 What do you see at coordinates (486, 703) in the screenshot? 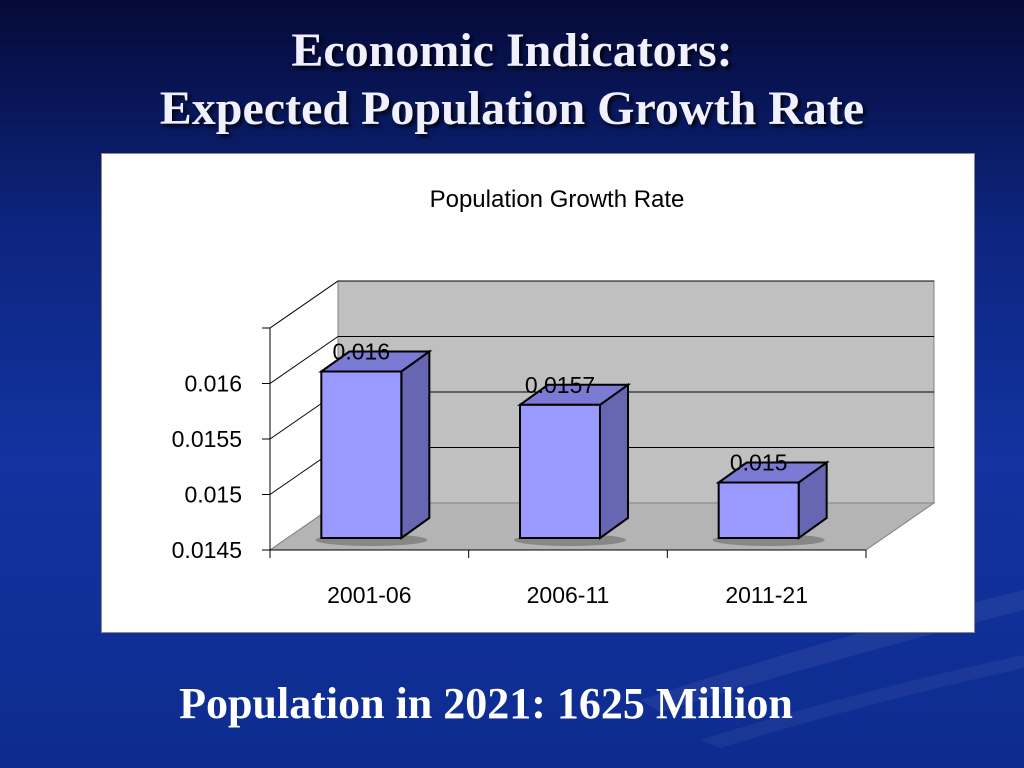
I see `population-footer: Population in 2021: 1625 Million` at bounding box center [486, 703].